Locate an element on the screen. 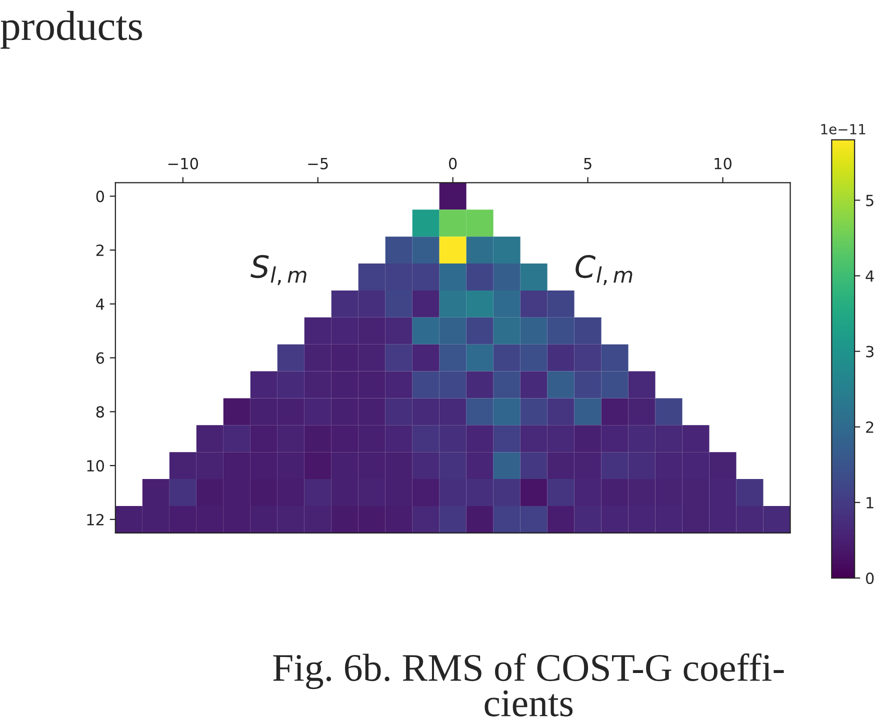 The height and width of the screenshot is (728, 881). color-bar-label: 4 is located at coordinates (870, 276).